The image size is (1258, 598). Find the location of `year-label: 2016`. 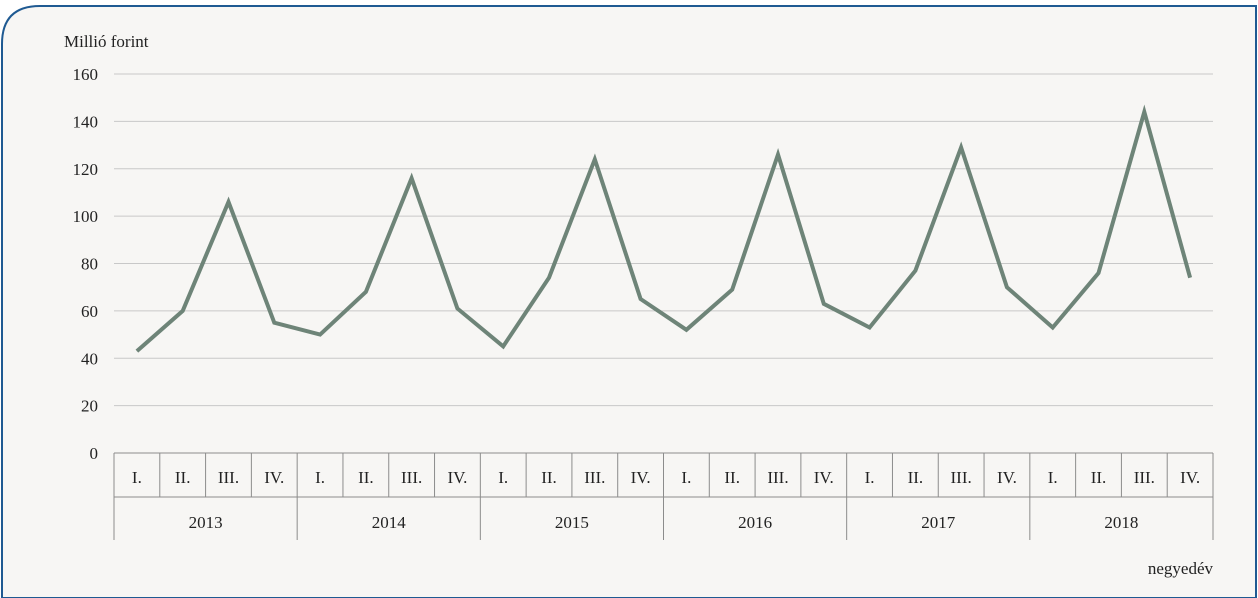

year-label: 2016 is located at coordinates (755, 522).